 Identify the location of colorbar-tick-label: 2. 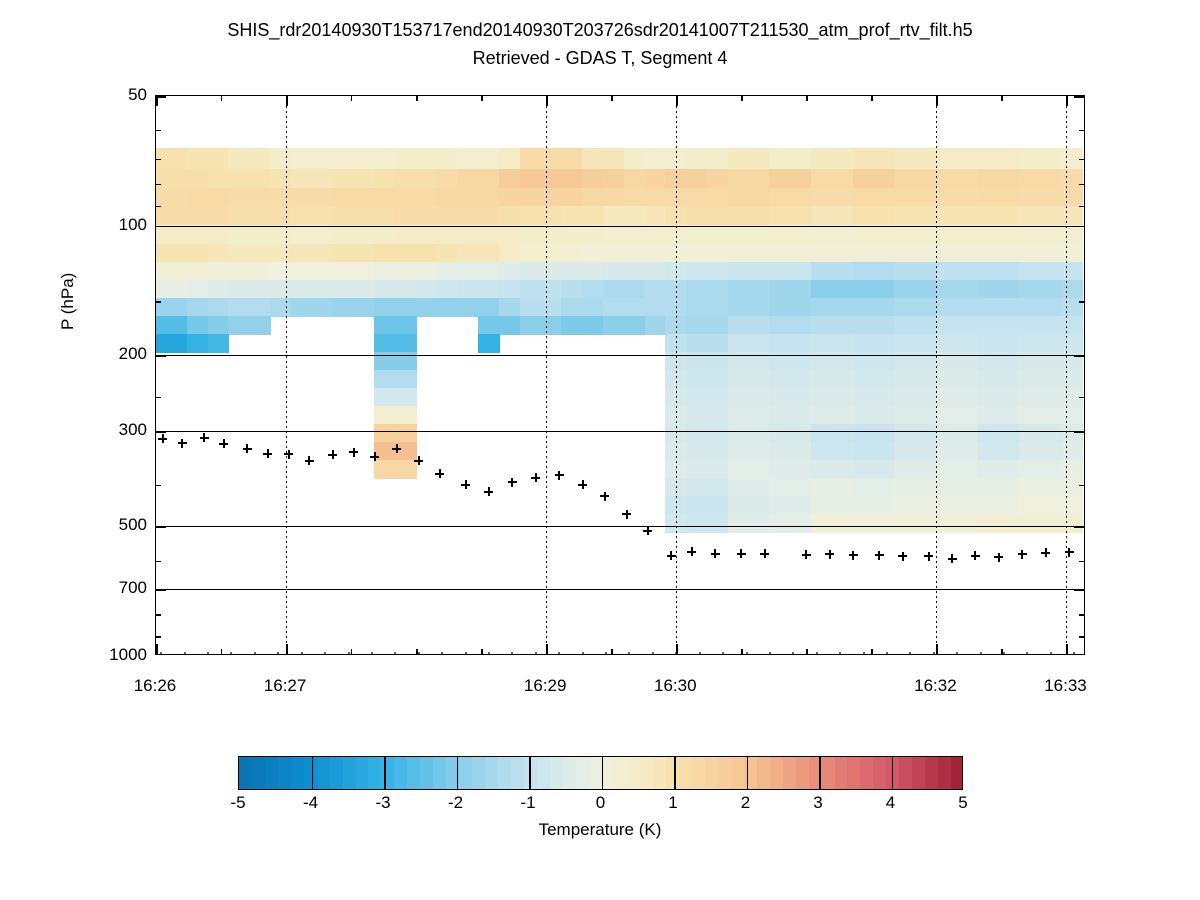
(745, 802).